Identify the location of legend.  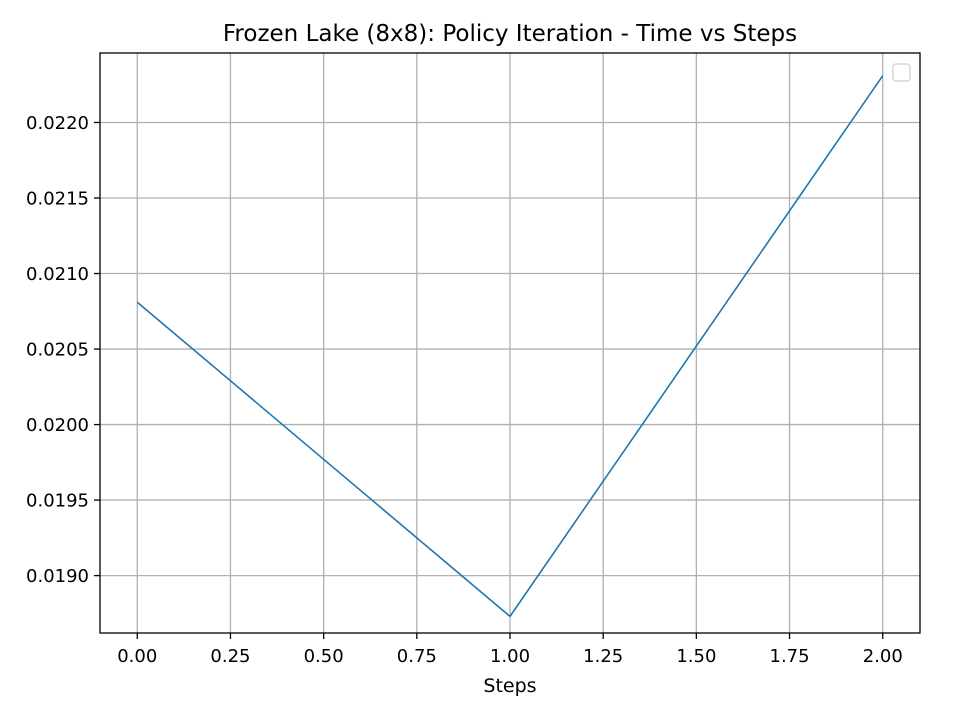
(901, 72).